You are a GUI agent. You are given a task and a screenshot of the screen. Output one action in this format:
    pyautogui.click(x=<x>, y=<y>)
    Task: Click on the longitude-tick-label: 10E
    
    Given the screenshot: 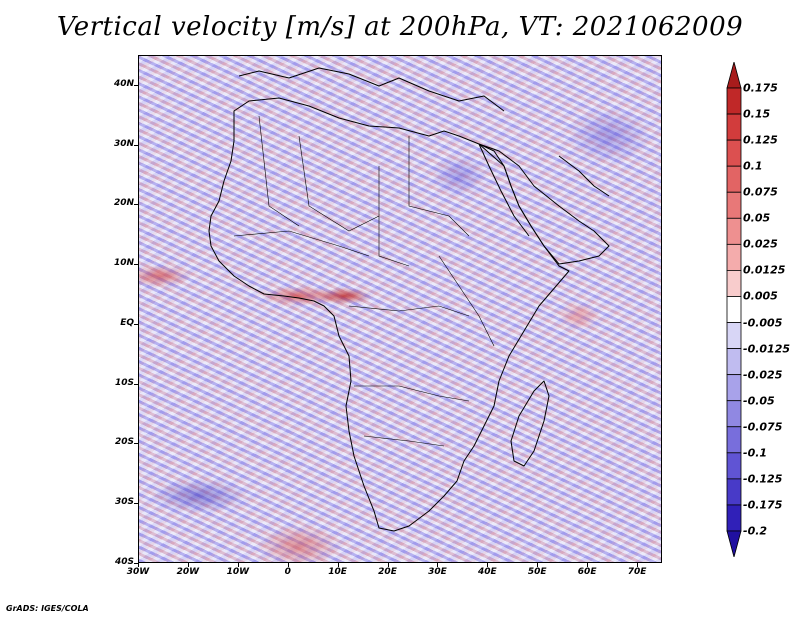 What is the action you would take?
    pyautogui.click(x=337, y=572)
    